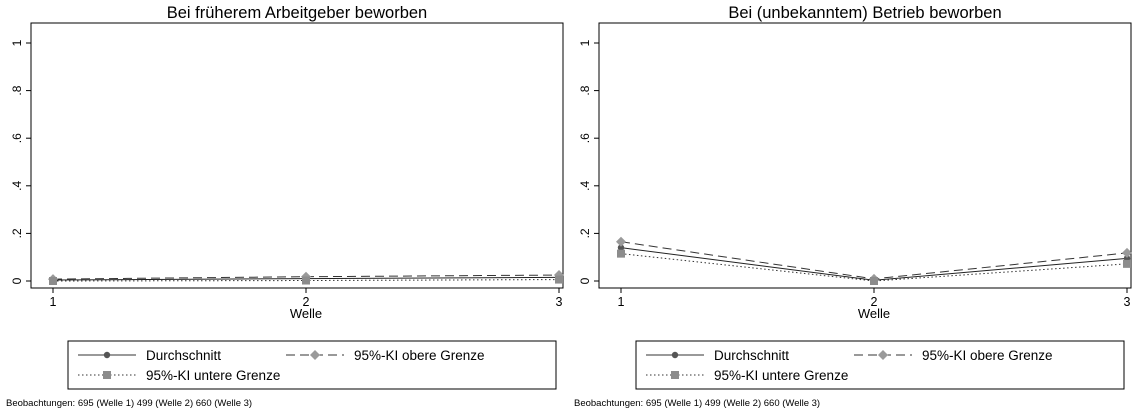 This screenshot has width=1137, height=412. Describe the element at coordinates (781, 375) in the screenshot. I see `legend-label-right-2: 95%-KI untere Grenze` at that location.